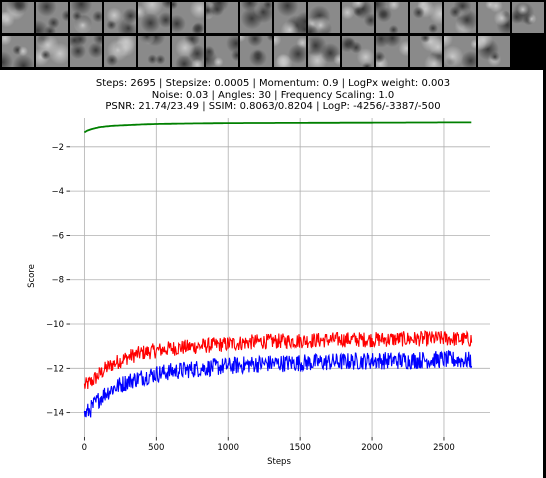 Image resolution: width=546 pixels, height=478 pixels. Describe the element at coordinates (55, 325) in the screenshot. I see `y-tick-label: −10` at that location.